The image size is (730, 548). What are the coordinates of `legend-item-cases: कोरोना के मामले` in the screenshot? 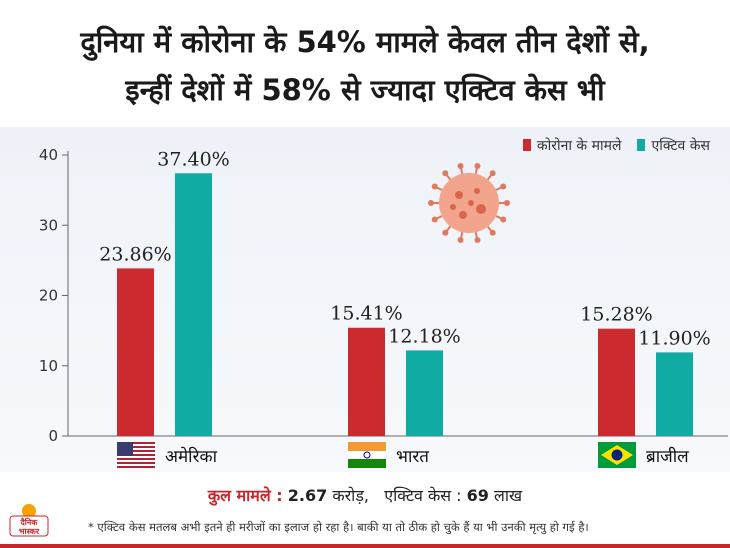 It's located at (572, 145).